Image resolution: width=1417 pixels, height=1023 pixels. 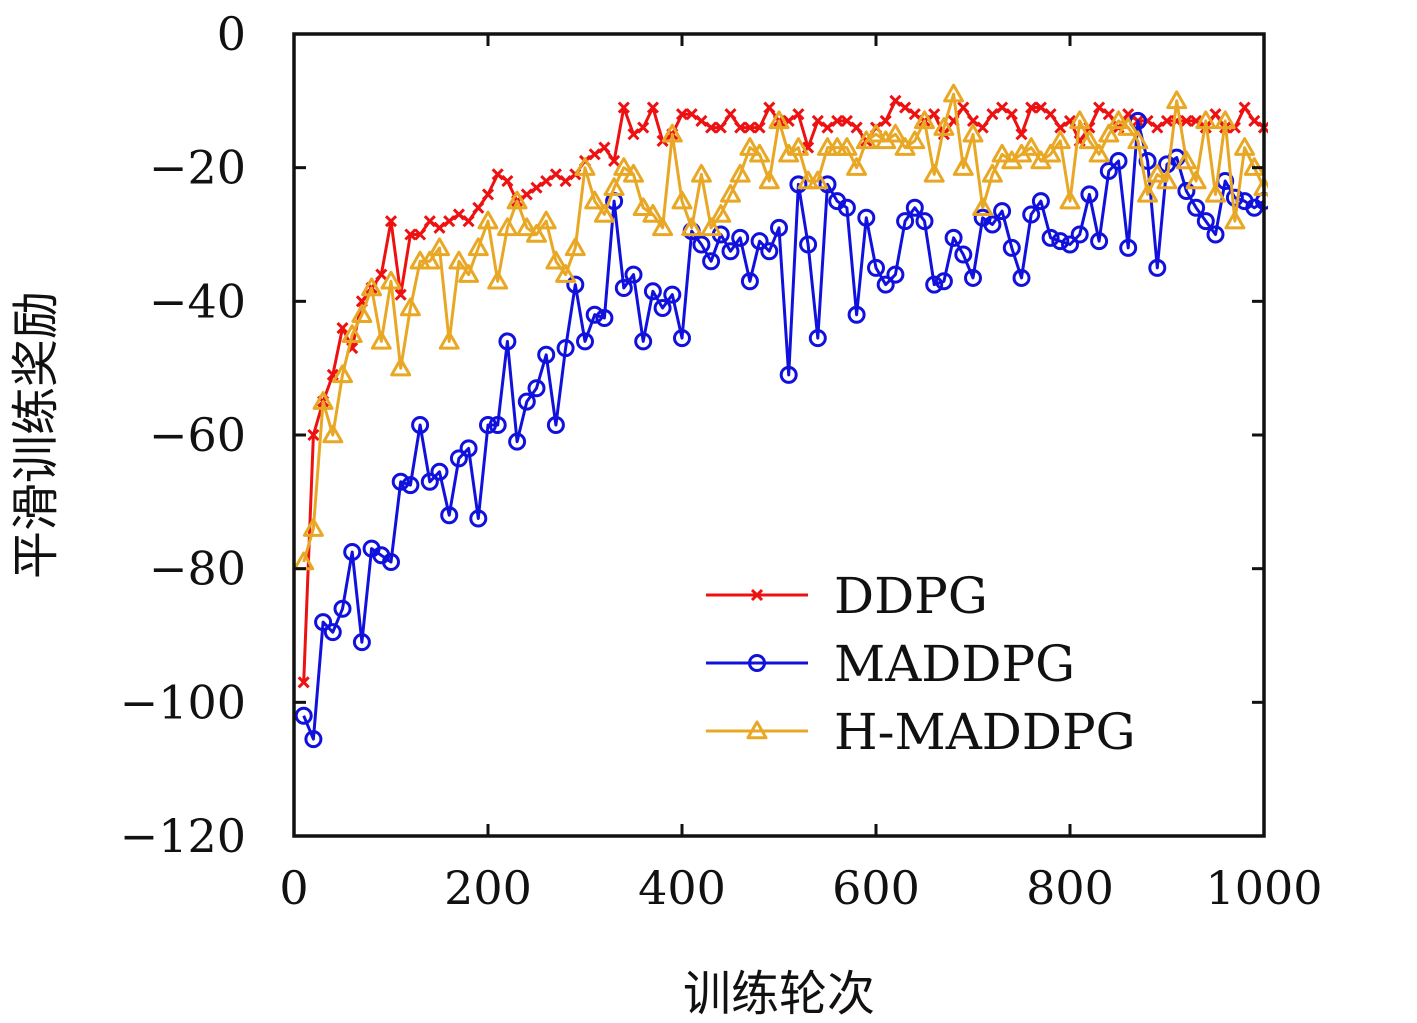 I want to click on y-tick-label: −100, so click(x=183, y=702).